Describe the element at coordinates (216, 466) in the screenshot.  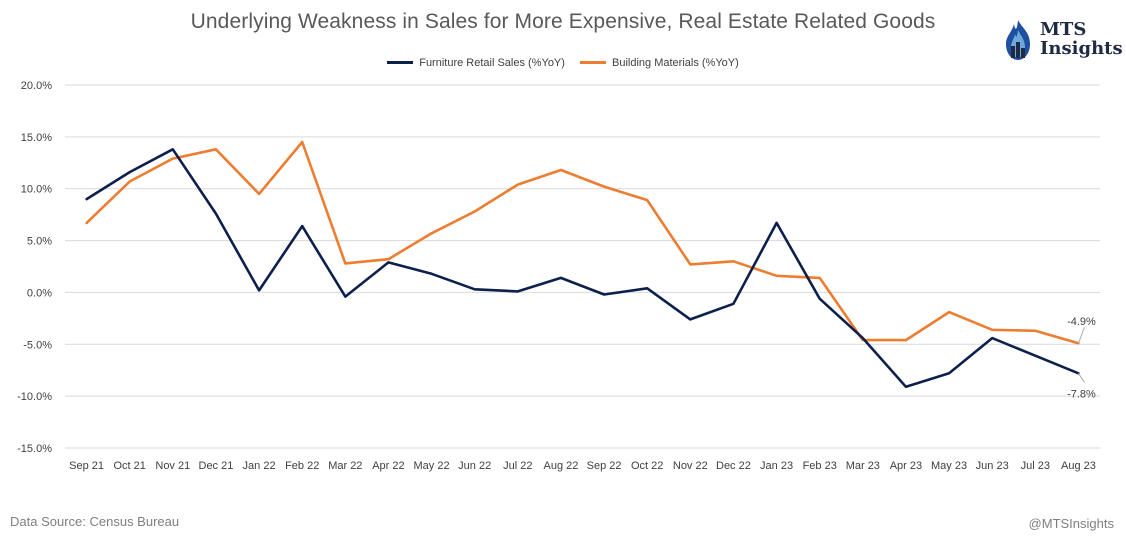
I see `x-tick-label: Dec 21` at that location.